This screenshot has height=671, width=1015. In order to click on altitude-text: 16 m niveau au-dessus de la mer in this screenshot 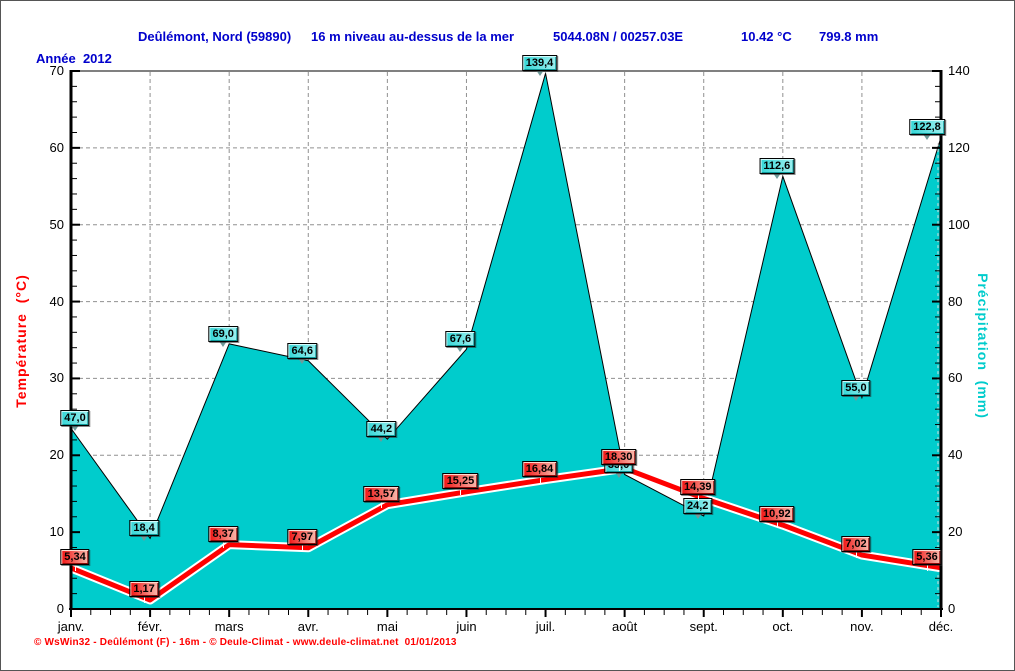, I will do `click(413, 36)`.